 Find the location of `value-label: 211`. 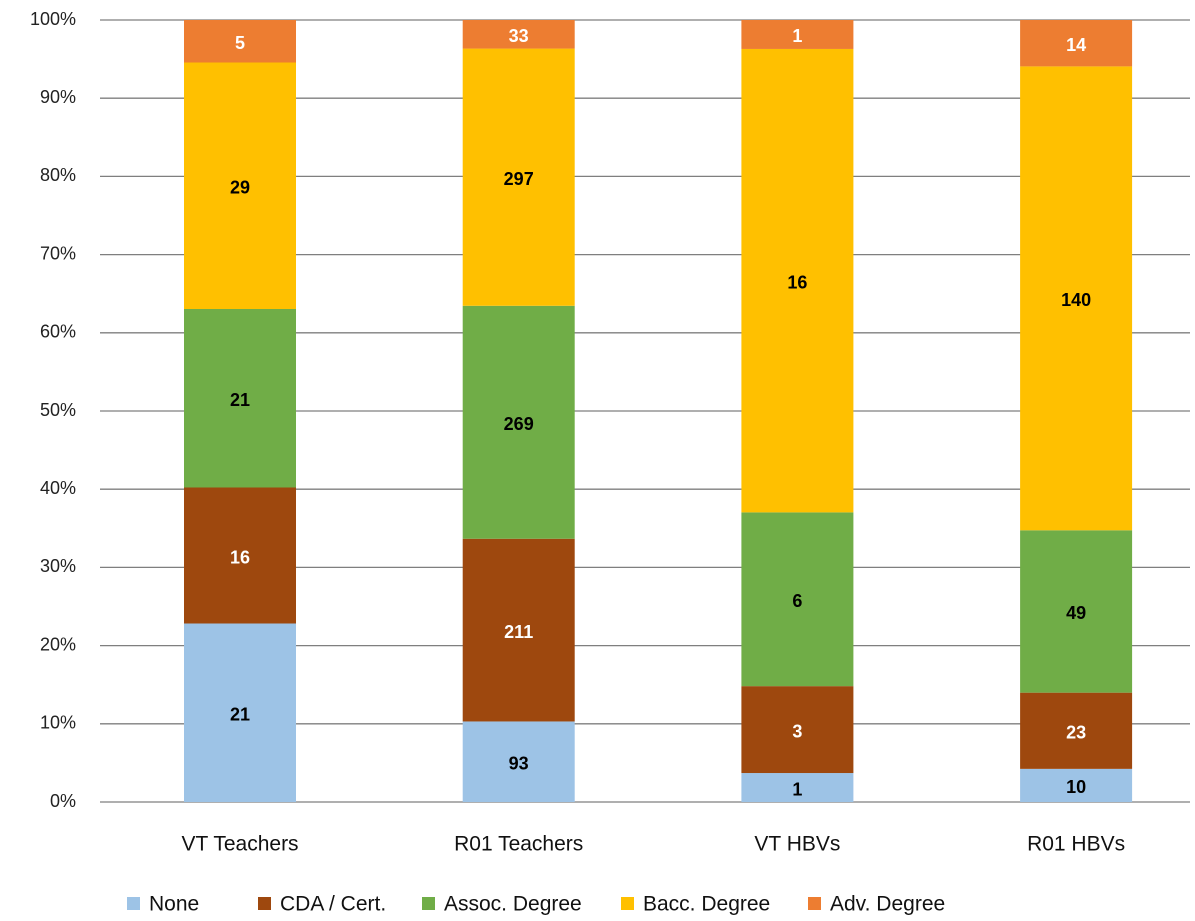

value-label: 211 is located at coordinates (518, 632).